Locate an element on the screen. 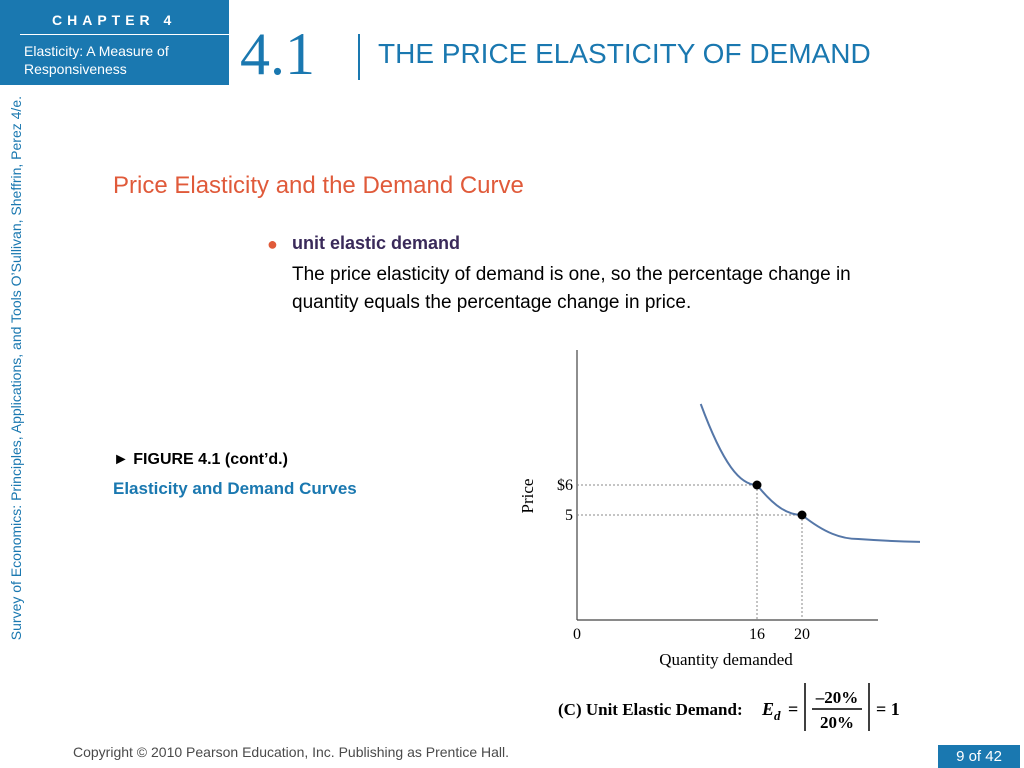 This screenshot has width=1024, height=768. page-indicator: 9 of 42 is located at coordinates (979, 756).